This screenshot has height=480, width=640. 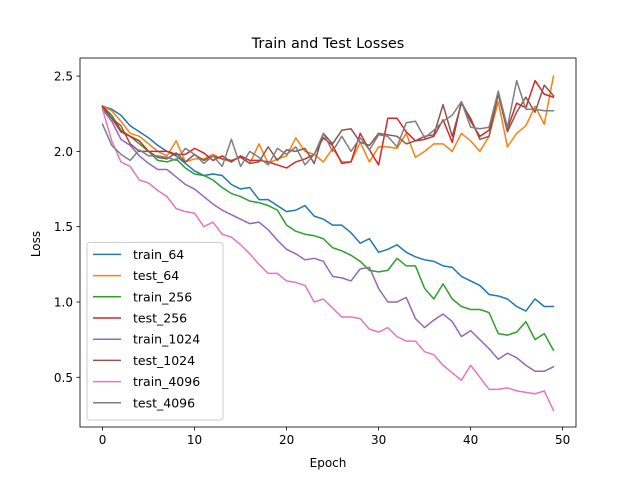 What do you see at coordinates (156, 275) in the screenshot?
I see `legend-label-test-64: test_64` at bounding box center [156, 275].